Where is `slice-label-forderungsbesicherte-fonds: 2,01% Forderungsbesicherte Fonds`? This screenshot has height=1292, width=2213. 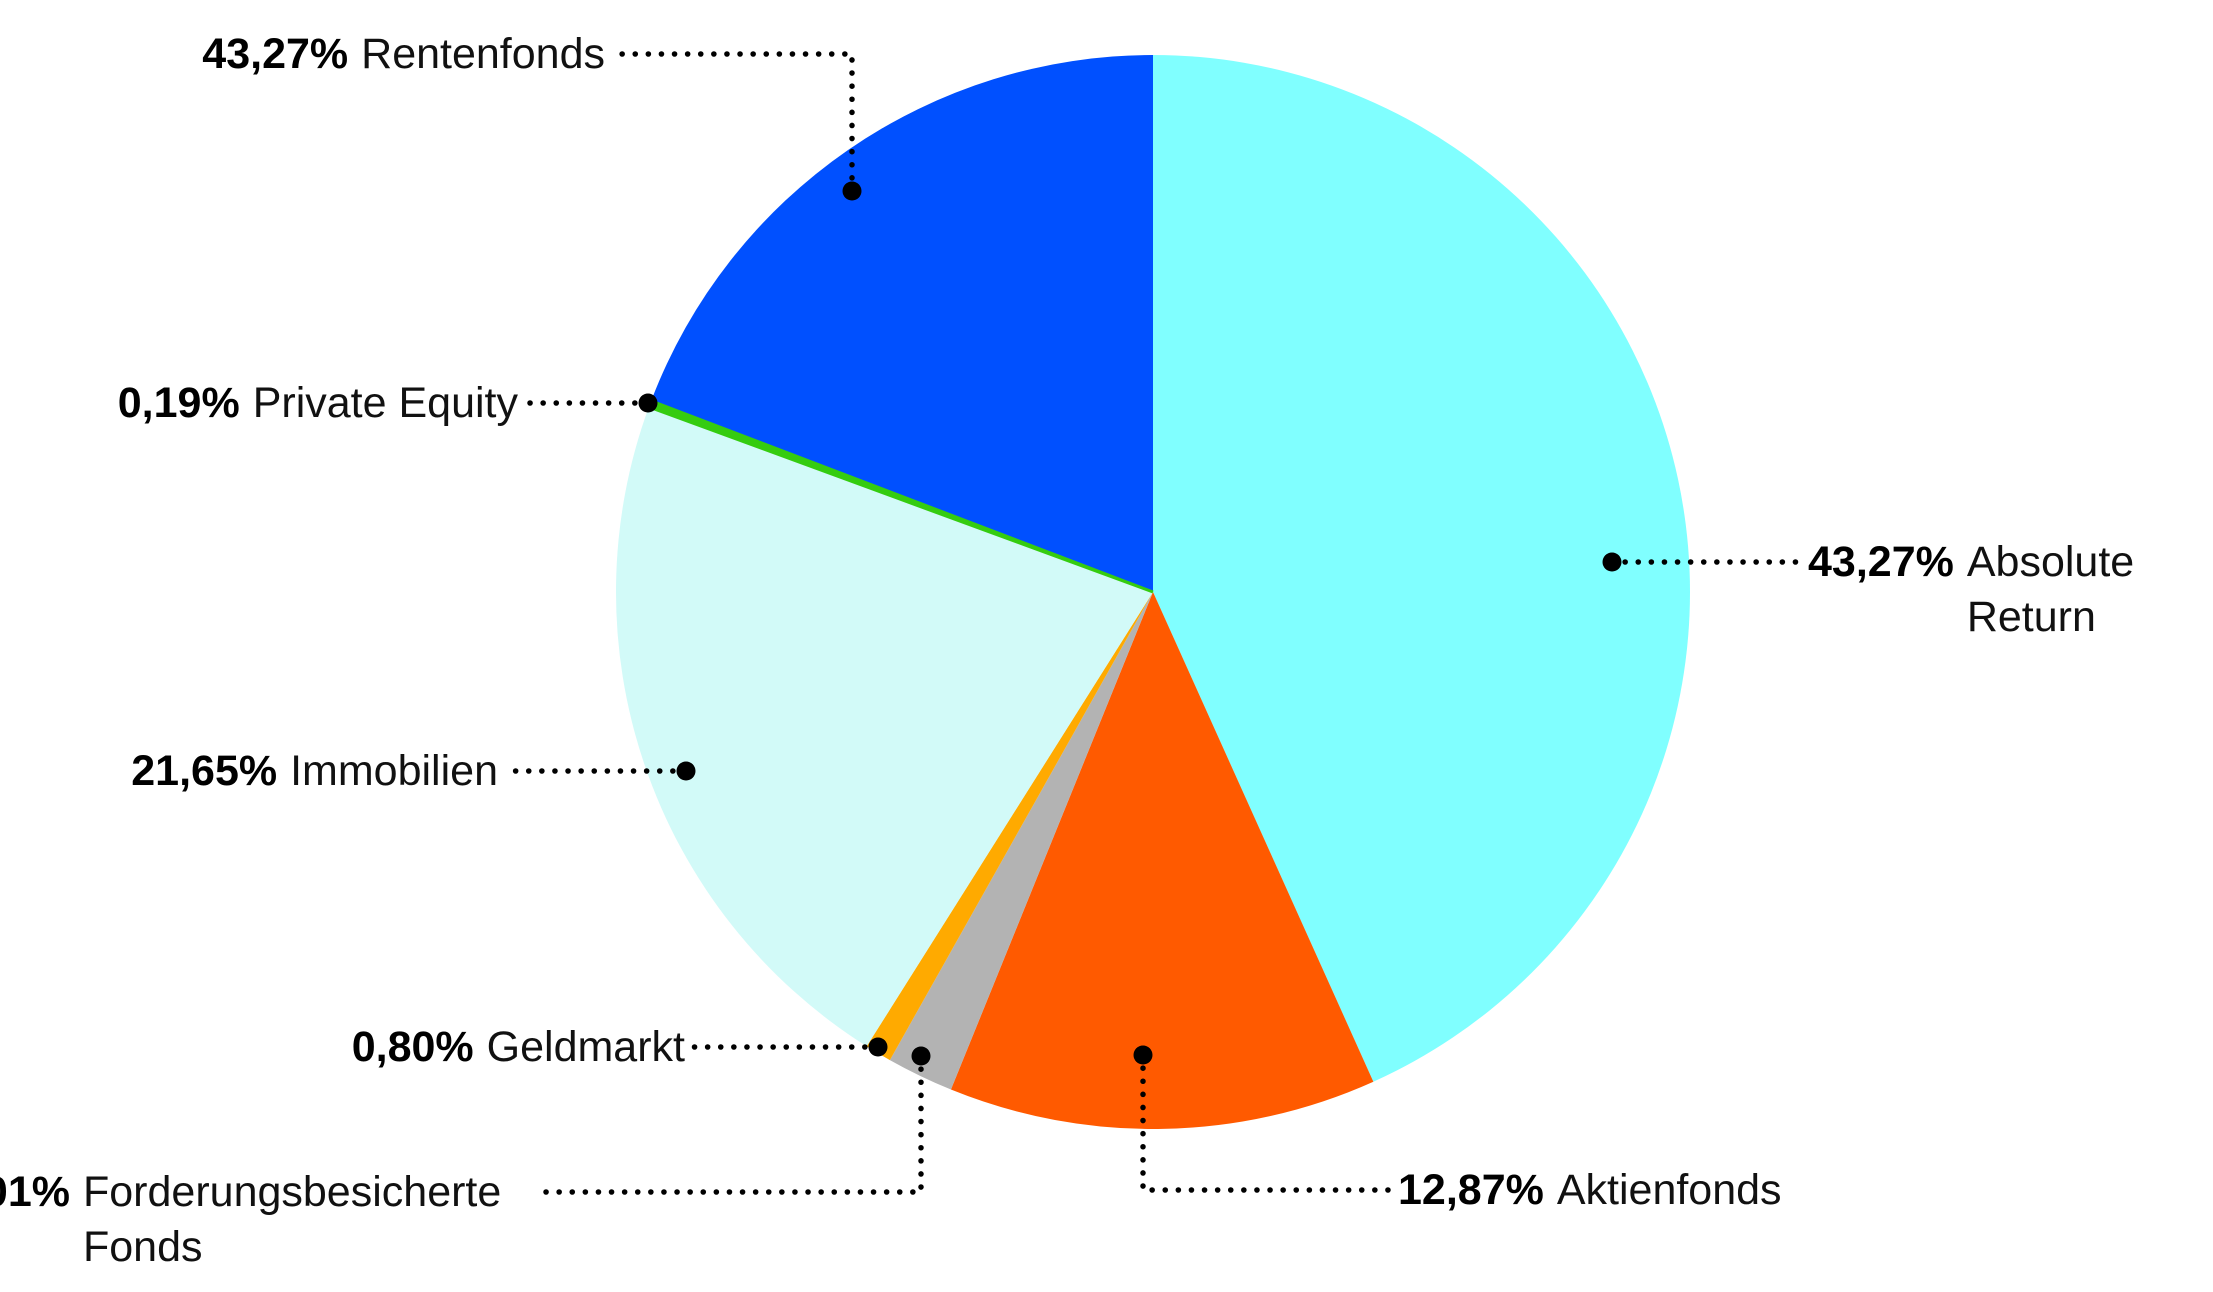 slice-label-forderungsbesicherte-fonds: 2,01% Forderungsbesicherte Fonds is located at coordinates (266, 1220).